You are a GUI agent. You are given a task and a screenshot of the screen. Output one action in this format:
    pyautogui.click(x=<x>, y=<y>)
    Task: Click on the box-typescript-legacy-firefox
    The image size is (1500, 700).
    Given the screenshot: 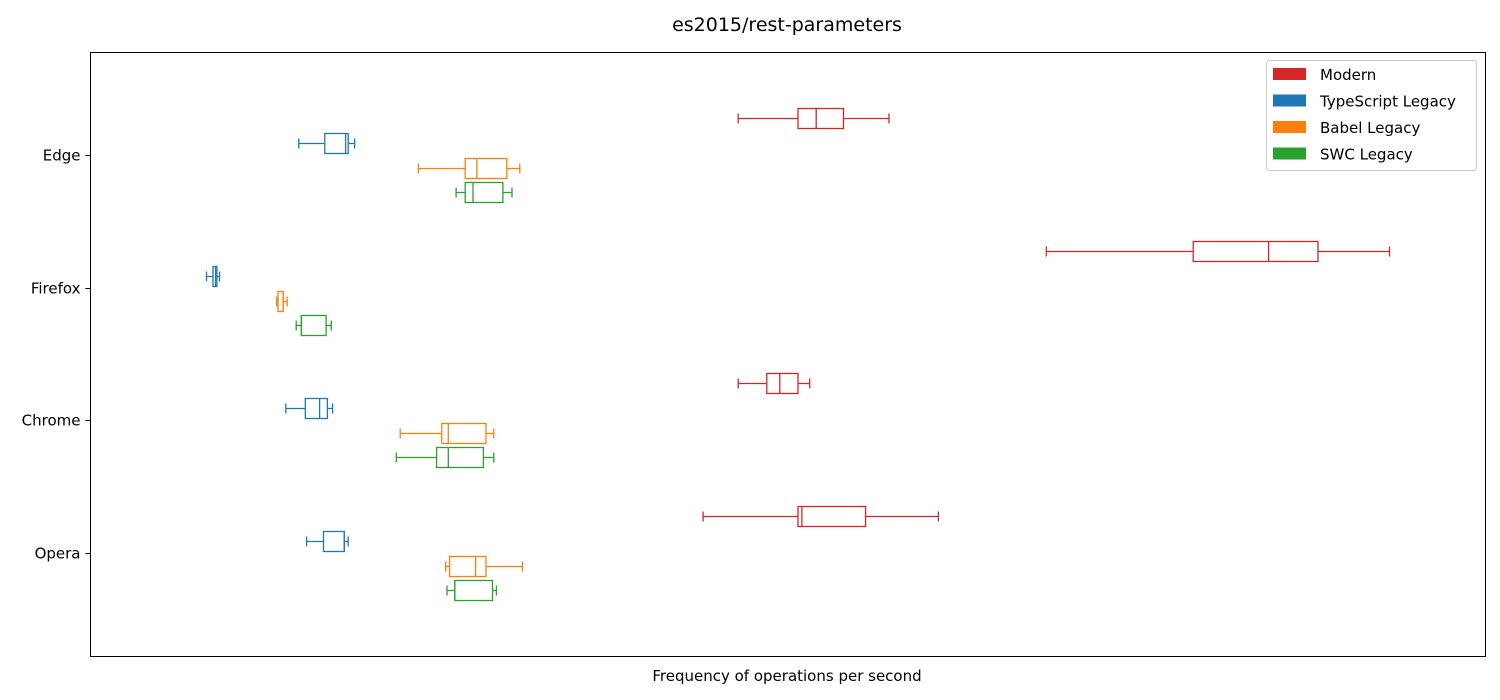 What is the action you would take?
    pyautogui.click(x=213, y=276)
    